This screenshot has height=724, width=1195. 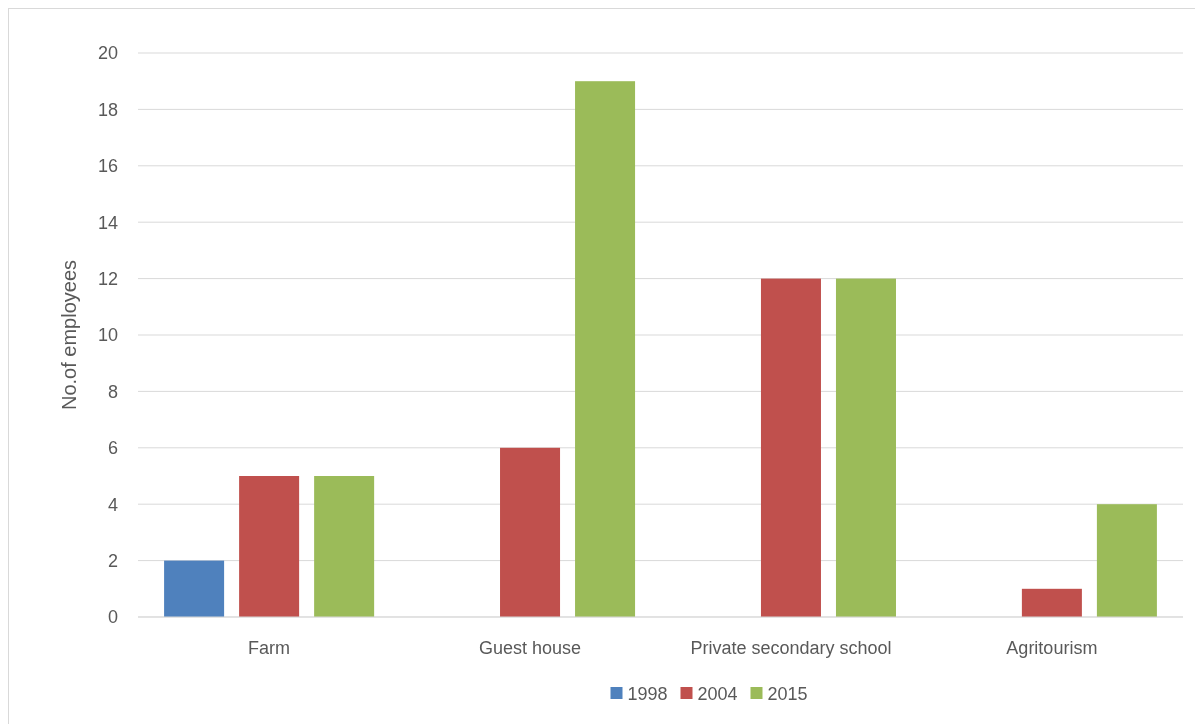 What do you see at coordinates (112, 560) in the screenshot?
I see `y-tick-label: 2` at bounding box center [112, 560].